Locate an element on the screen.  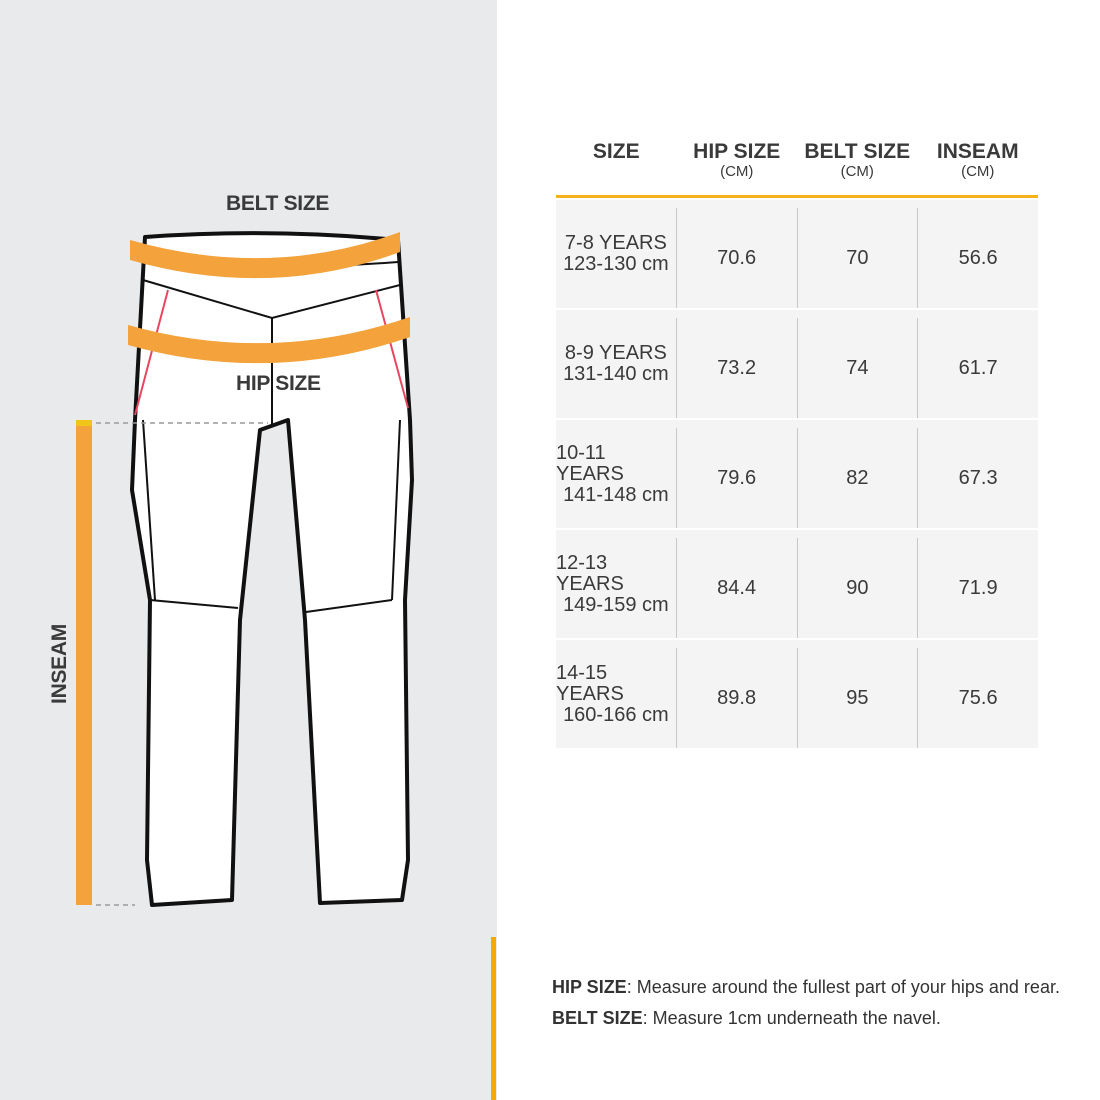
inseam-tape is located at coordinates (84, 664).